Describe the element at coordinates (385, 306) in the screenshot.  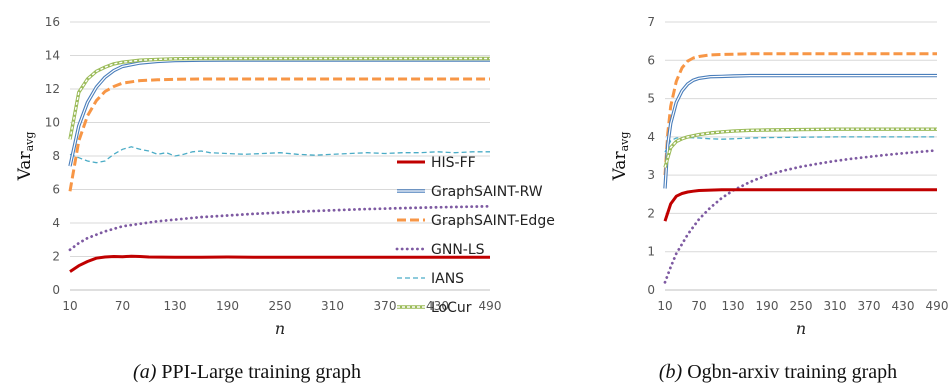
I see `panel-a-xtick-label: 370` at that location.